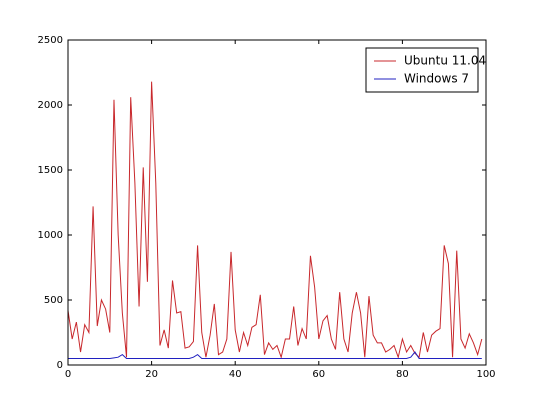 This screenshot has height=405, width=540. I want to click on x-tick-label: 80, so click(402, 374).